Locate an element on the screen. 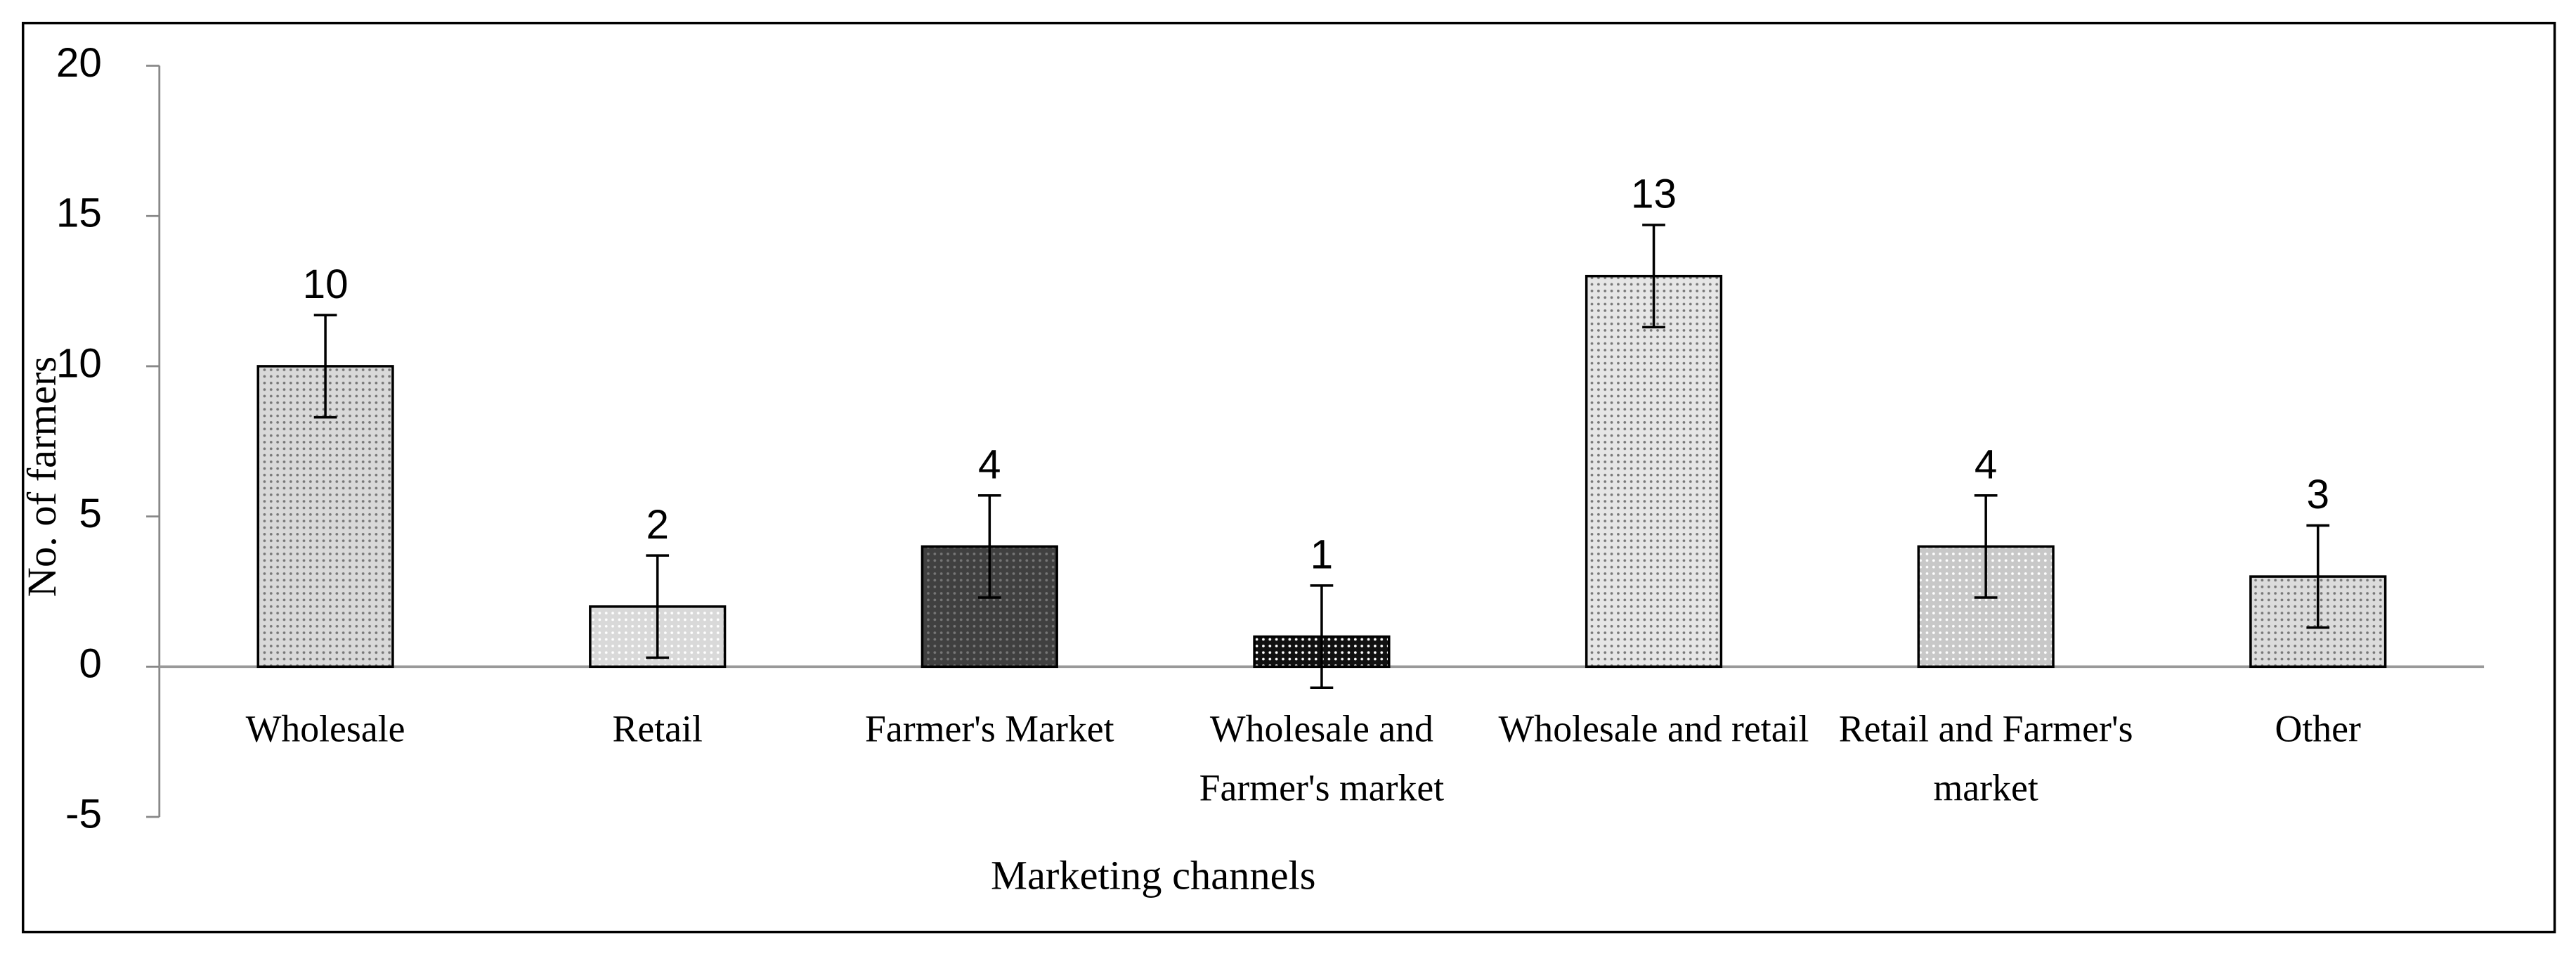 This screenshot has height=954, width=2576. x-tick-label-box: Wholesale and Farmer's market is located at coordinates (1322, 758).